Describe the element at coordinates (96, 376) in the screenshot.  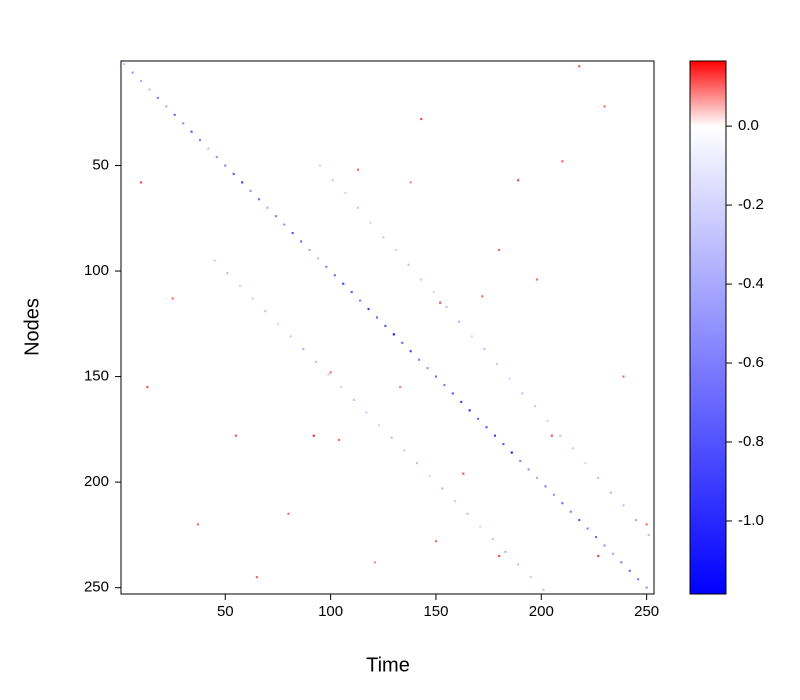
I see `y-tick-label: 150` at that location.